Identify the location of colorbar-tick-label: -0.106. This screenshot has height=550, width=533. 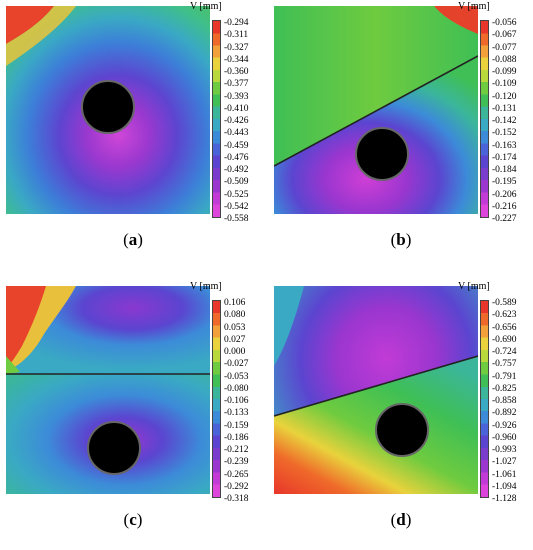
(236, 401).